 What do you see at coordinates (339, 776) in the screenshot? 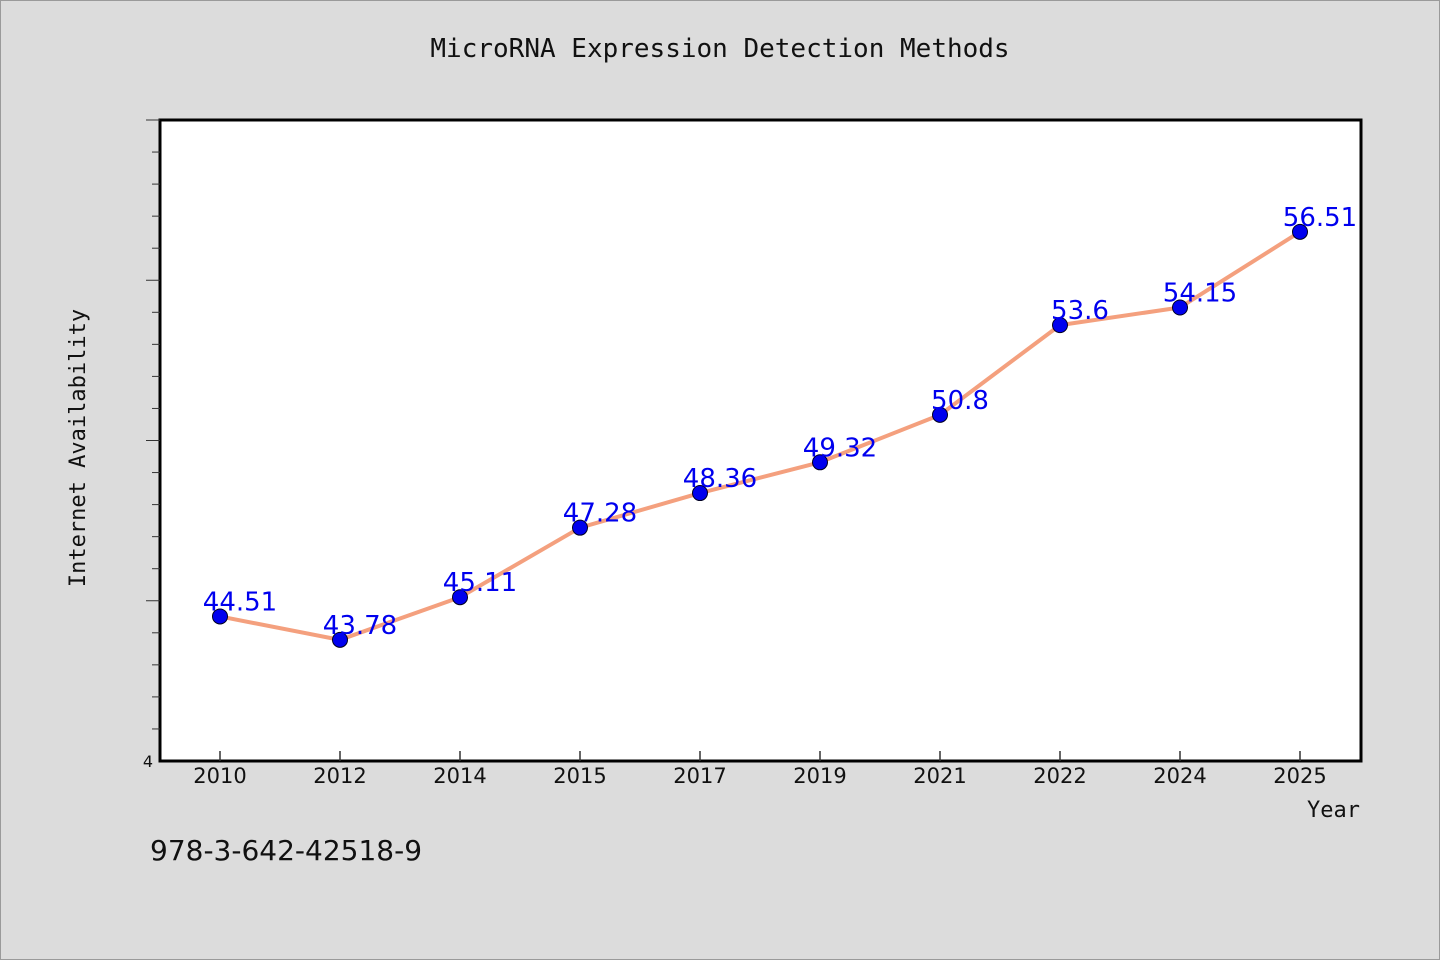
I see `x-tick-label: 2012` at bounding box center [339, 776].